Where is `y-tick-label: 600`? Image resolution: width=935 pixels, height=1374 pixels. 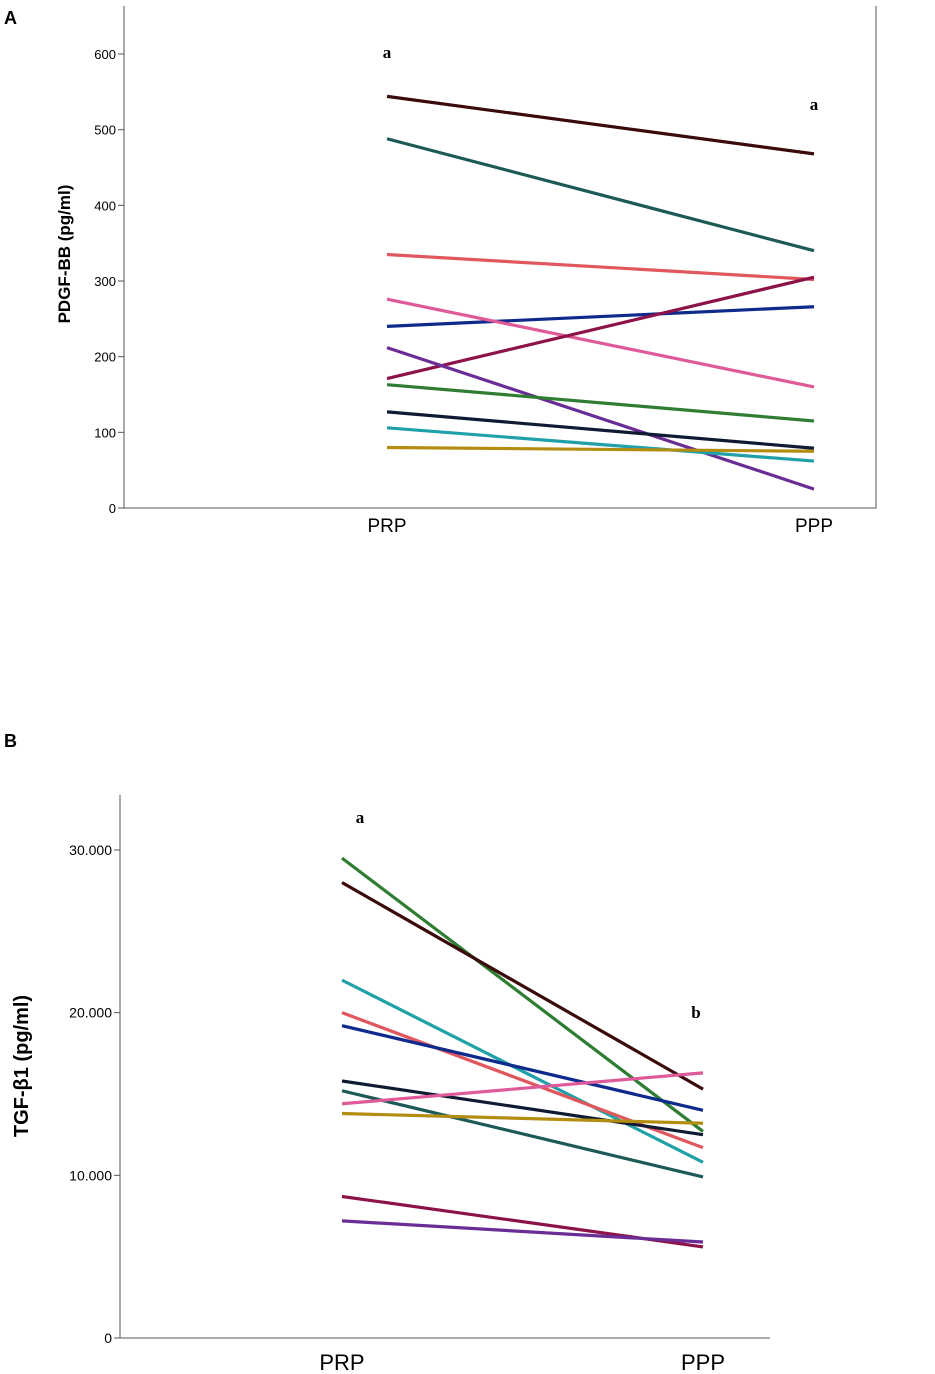 y-tick-label: 600 is located at coordinates (105, 54).